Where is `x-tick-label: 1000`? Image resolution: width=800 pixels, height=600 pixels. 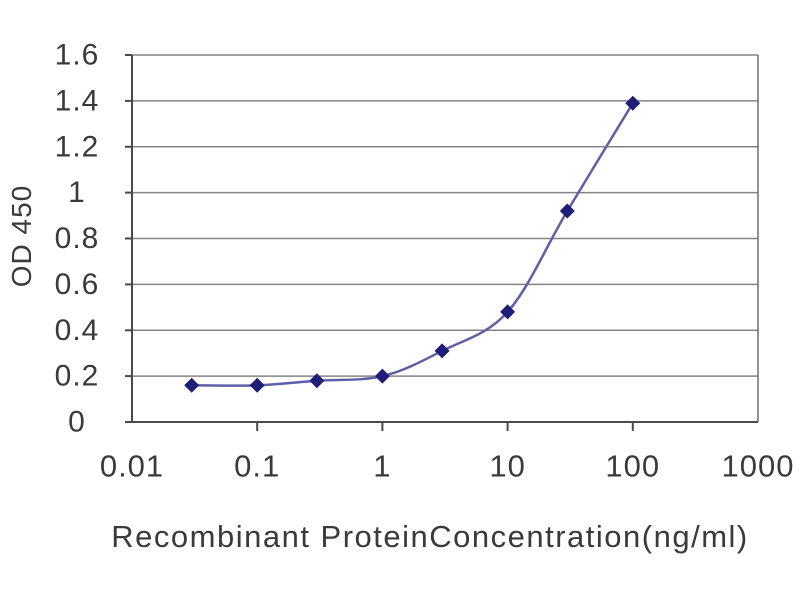 x-tick-label: 1000 is located at coordinates (758, 466).